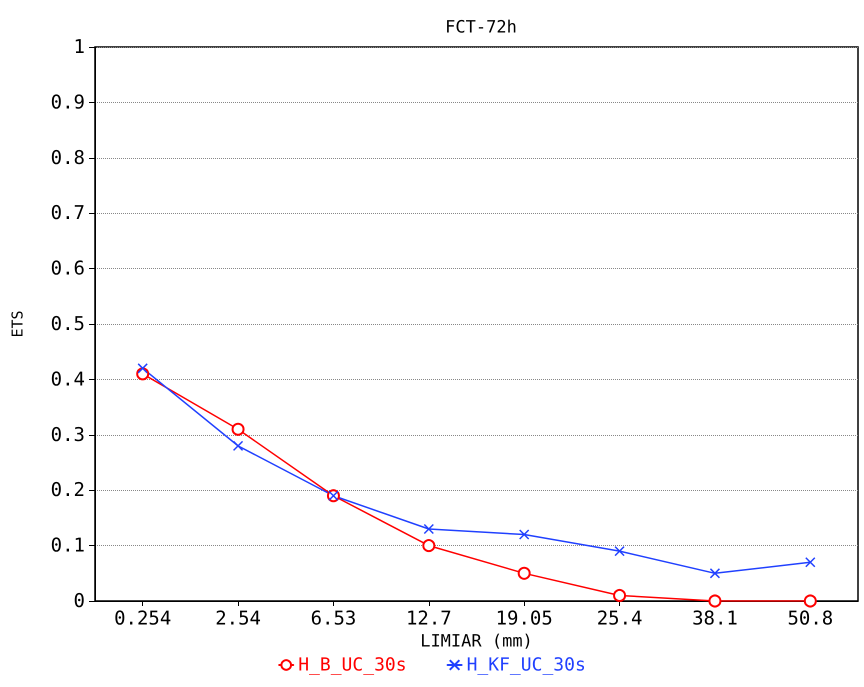 The height and width of the screenshot is (687, 864). I want to click on y-axis-title: ETS, so click(17, 324).